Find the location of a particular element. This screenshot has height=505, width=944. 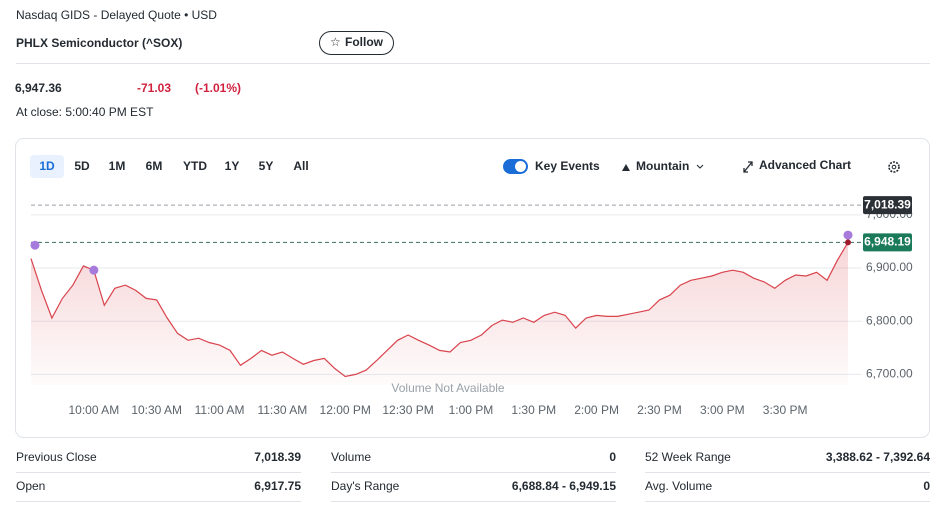

key-events: Key Events is located at coordinates (567, 166).